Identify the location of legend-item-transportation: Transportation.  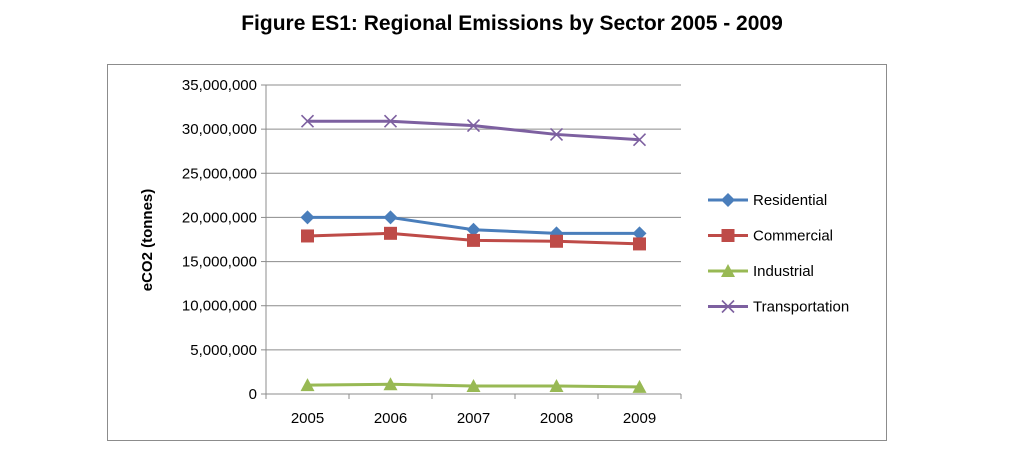
(778, 307).